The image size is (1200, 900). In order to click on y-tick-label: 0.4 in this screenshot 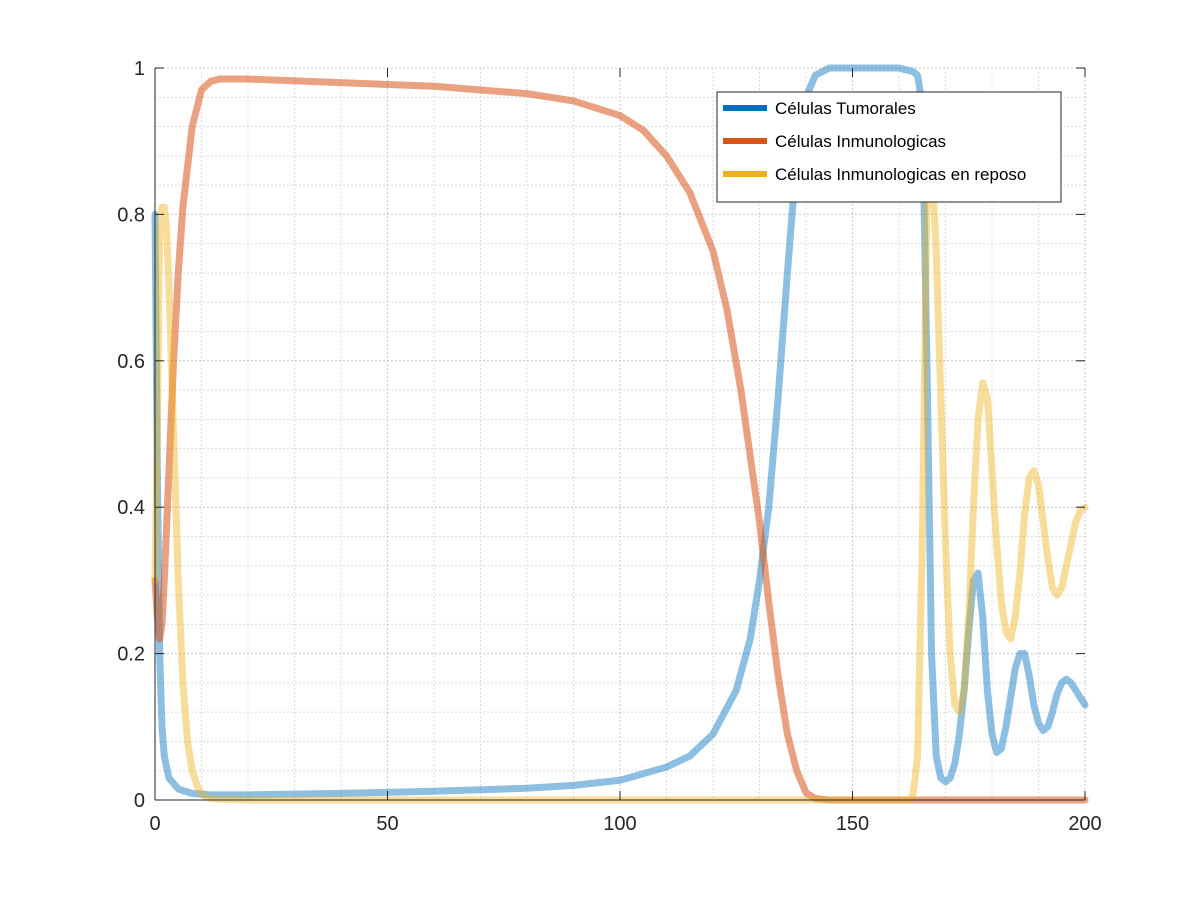, I will do `click(131, 508)`.